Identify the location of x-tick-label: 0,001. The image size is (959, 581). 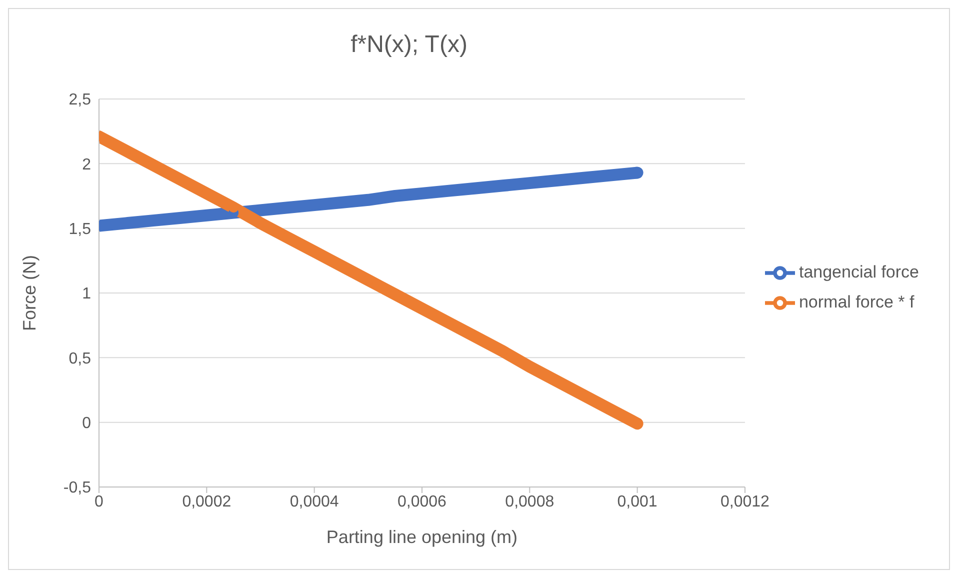
(637, 501).